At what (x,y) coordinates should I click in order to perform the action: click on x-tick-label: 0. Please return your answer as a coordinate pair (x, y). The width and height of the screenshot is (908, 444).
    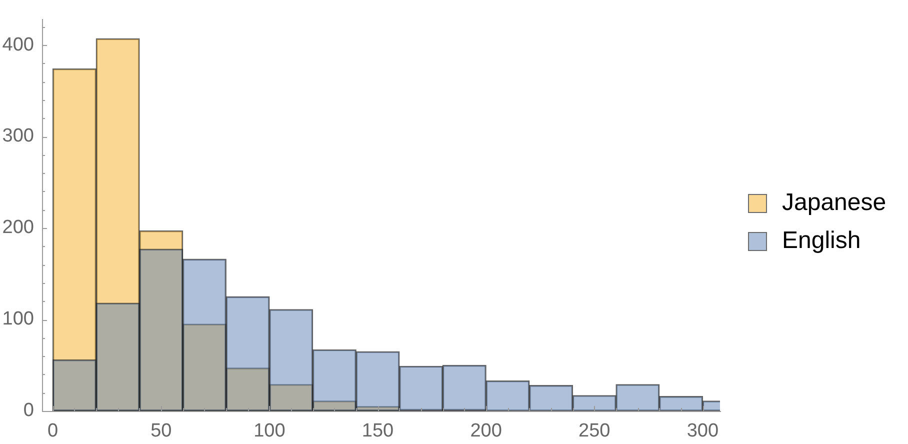
    Looking at the image, I should click on (53, 431).